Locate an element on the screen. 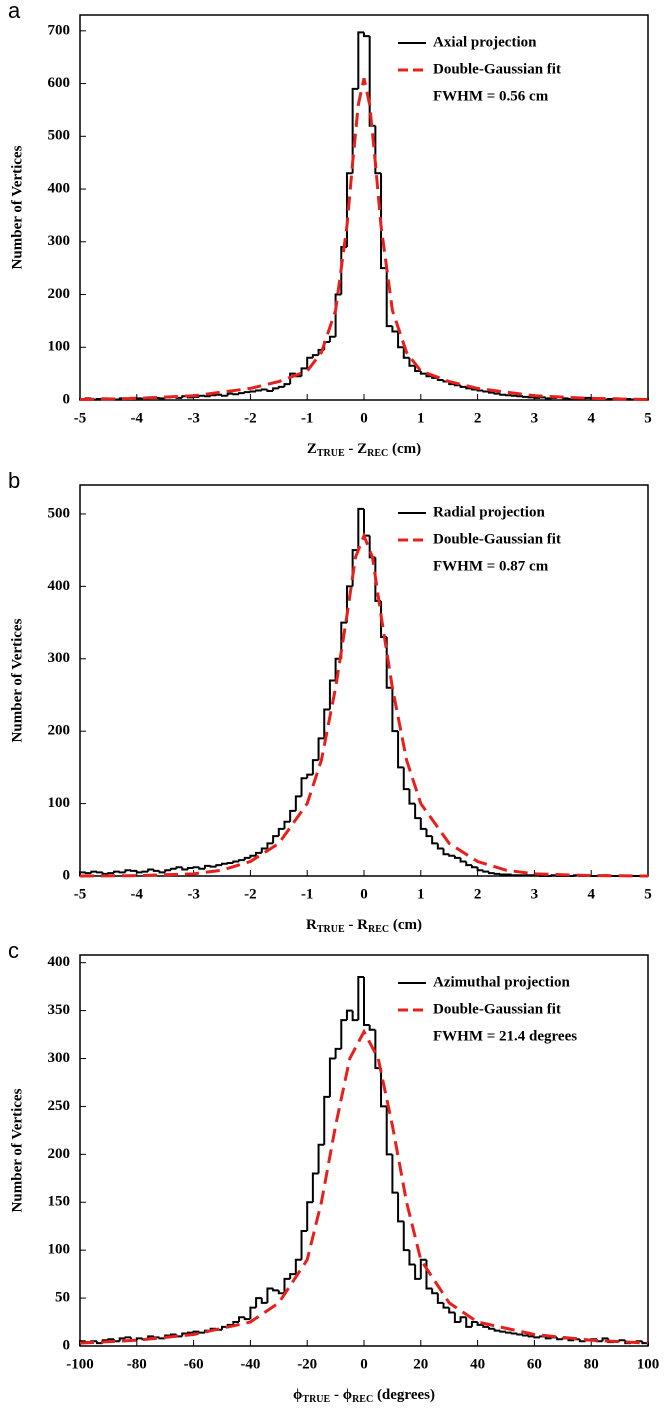 This screenshot has height=1414, width=667. panel-label: b is located at coordinates (14, 480).